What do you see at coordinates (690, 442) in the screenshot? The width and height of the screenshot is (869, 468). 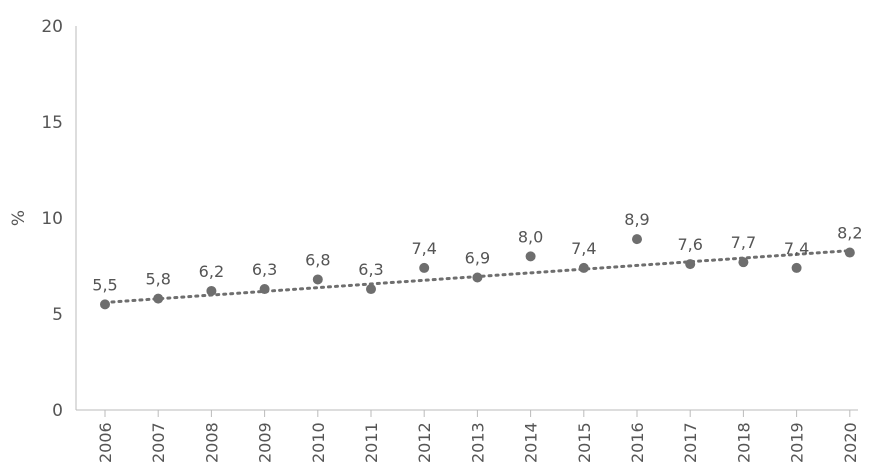 I see `x-tick-label: 2017` at bounding box center [690, 442].